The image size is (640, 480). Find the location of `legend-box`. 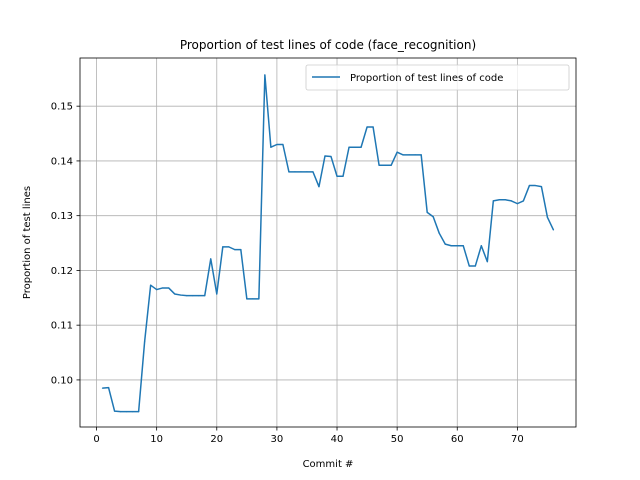

legend-box is located at coordinates (437, 77).